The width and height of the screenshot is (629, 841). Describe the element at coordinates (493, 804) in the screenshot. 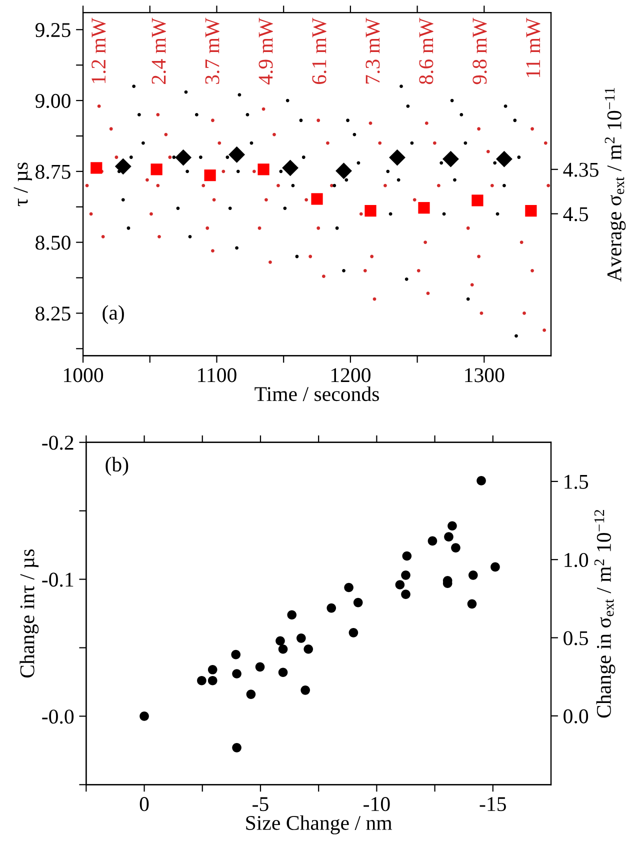

I see `x-tick-label: -15` at that location.